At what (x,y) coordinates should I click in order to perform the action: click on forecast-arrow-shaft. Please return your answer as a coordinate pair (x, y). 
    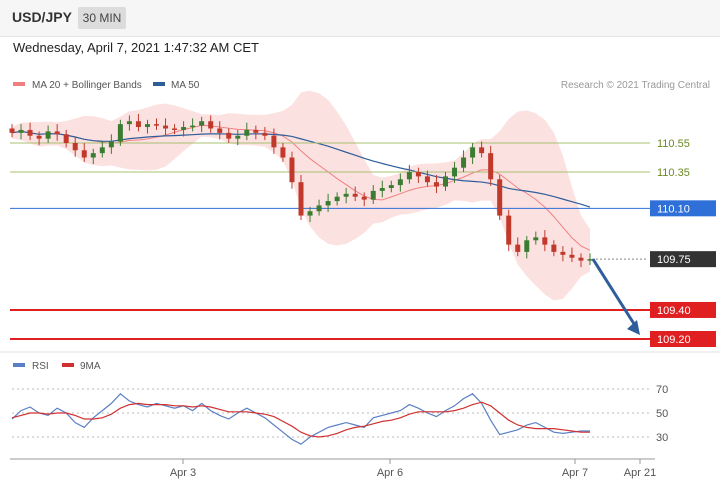
    Looking at the image, I should click on (614, 293).